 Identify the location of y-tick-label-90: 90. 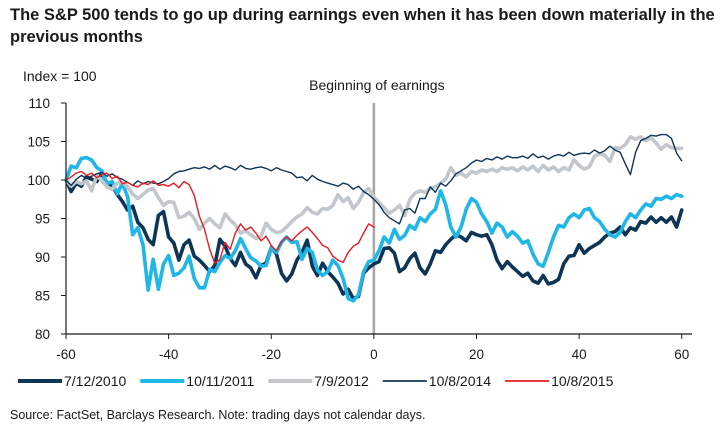
(42, 257).